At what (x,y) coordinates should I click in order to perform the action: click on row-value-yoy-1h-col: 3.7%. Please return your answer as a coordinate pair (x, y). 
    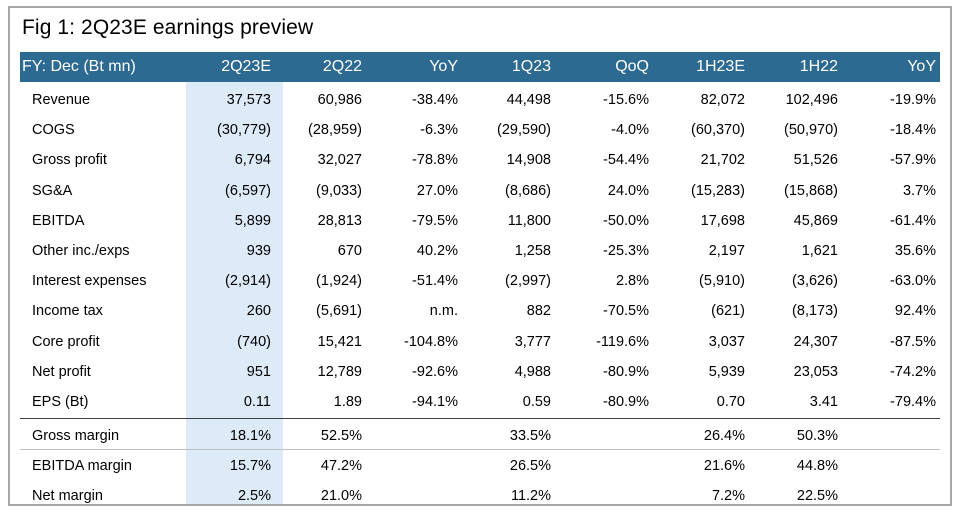
    Looking at the image, I should click on (919, 190).